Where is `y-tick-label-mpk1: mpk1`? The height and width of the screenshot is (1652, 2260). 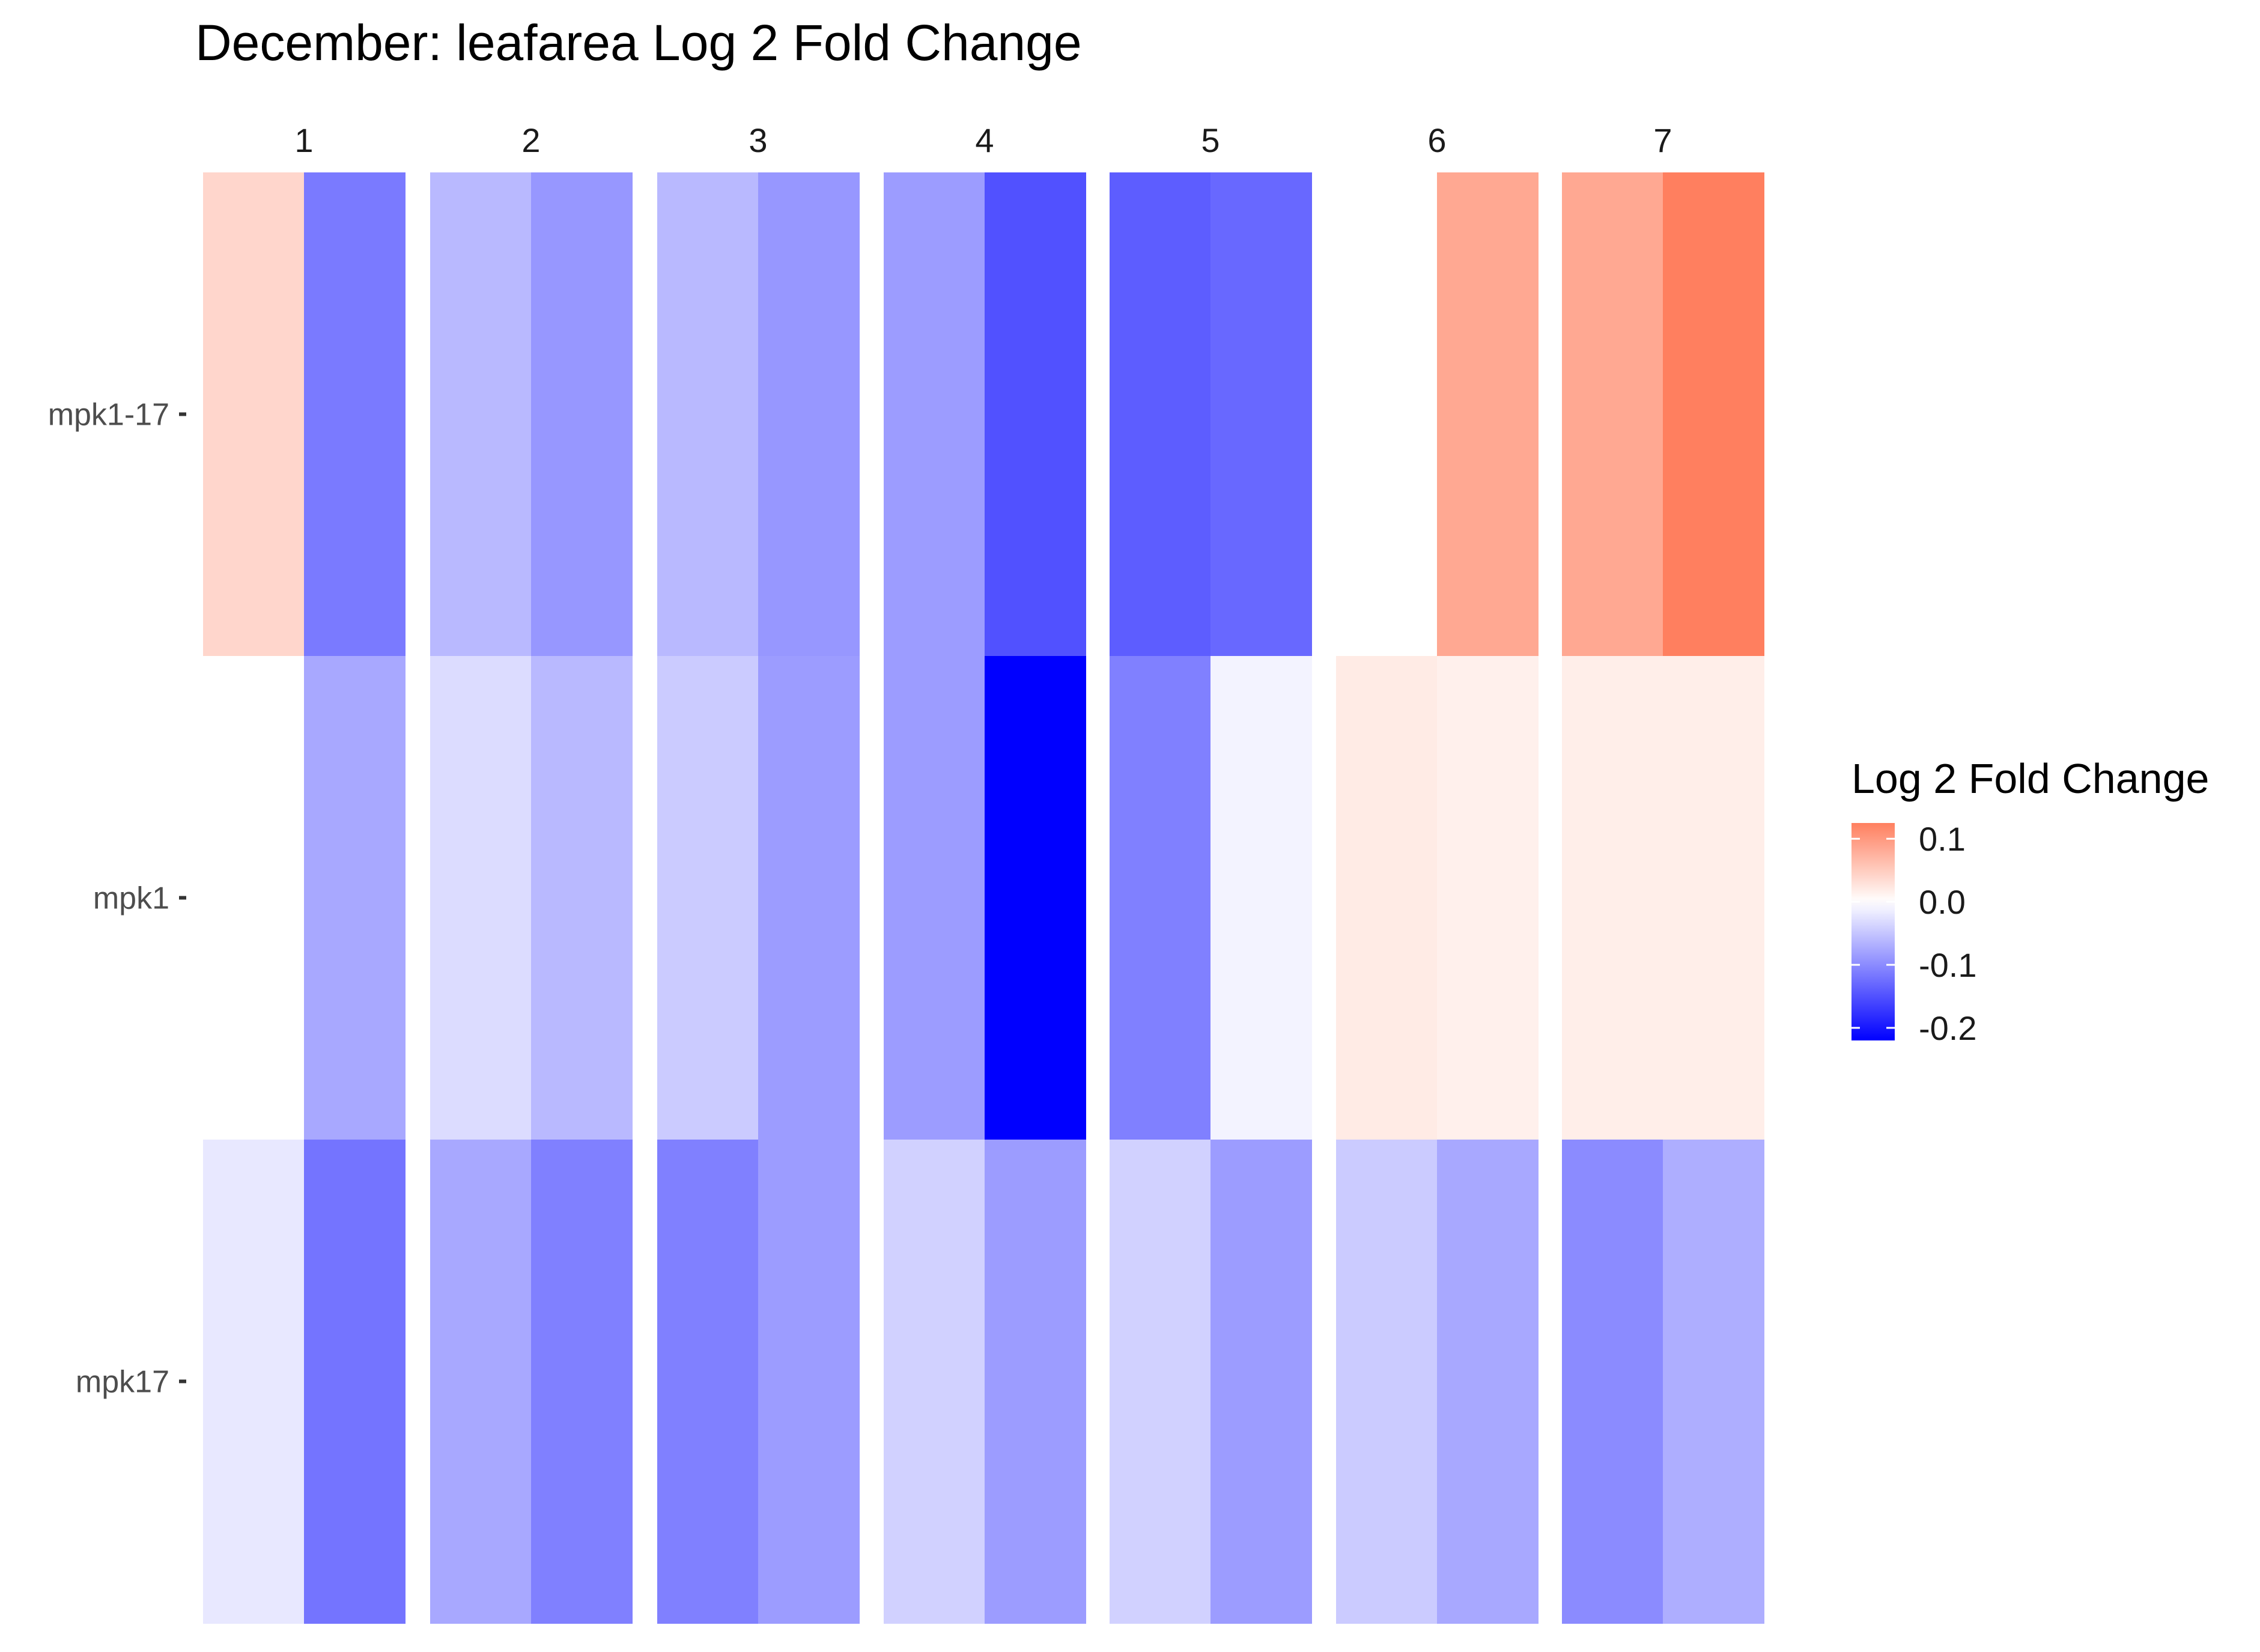 y-tick-label-mpk1: mpk1 is located at coordinates (131, 899).